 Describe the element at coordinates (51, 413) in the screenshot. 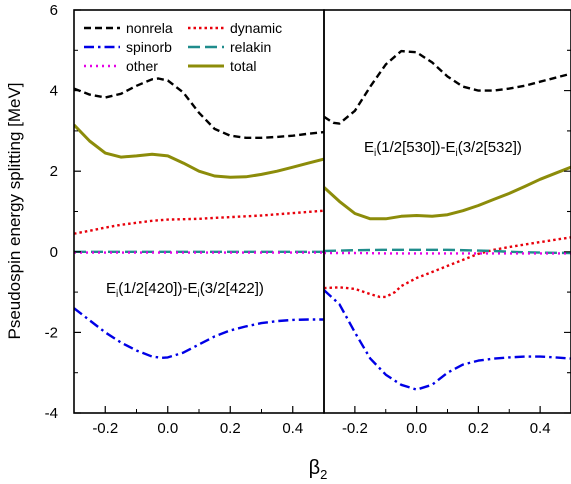

I see `y-tick-label: -4` at that location.